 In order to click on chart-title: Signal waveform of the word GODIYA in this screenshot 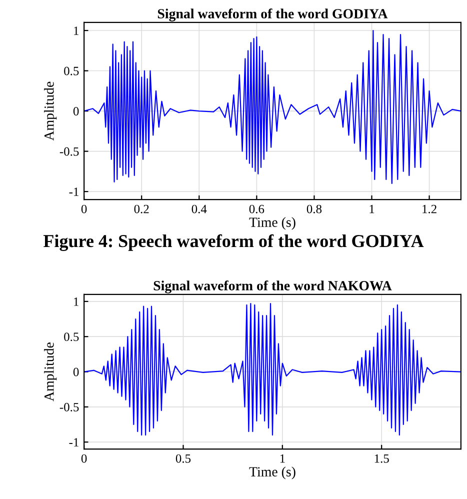, I will do `click(273, 15)`.